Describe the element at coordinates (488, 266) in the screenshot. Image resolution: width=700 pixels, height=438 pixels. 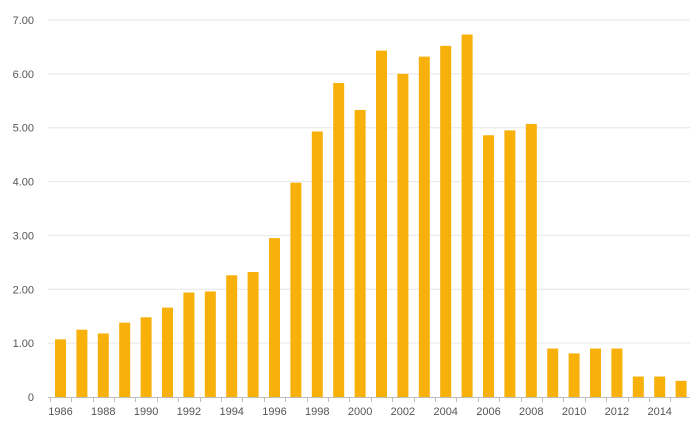
I see `bar-2006` at that location.